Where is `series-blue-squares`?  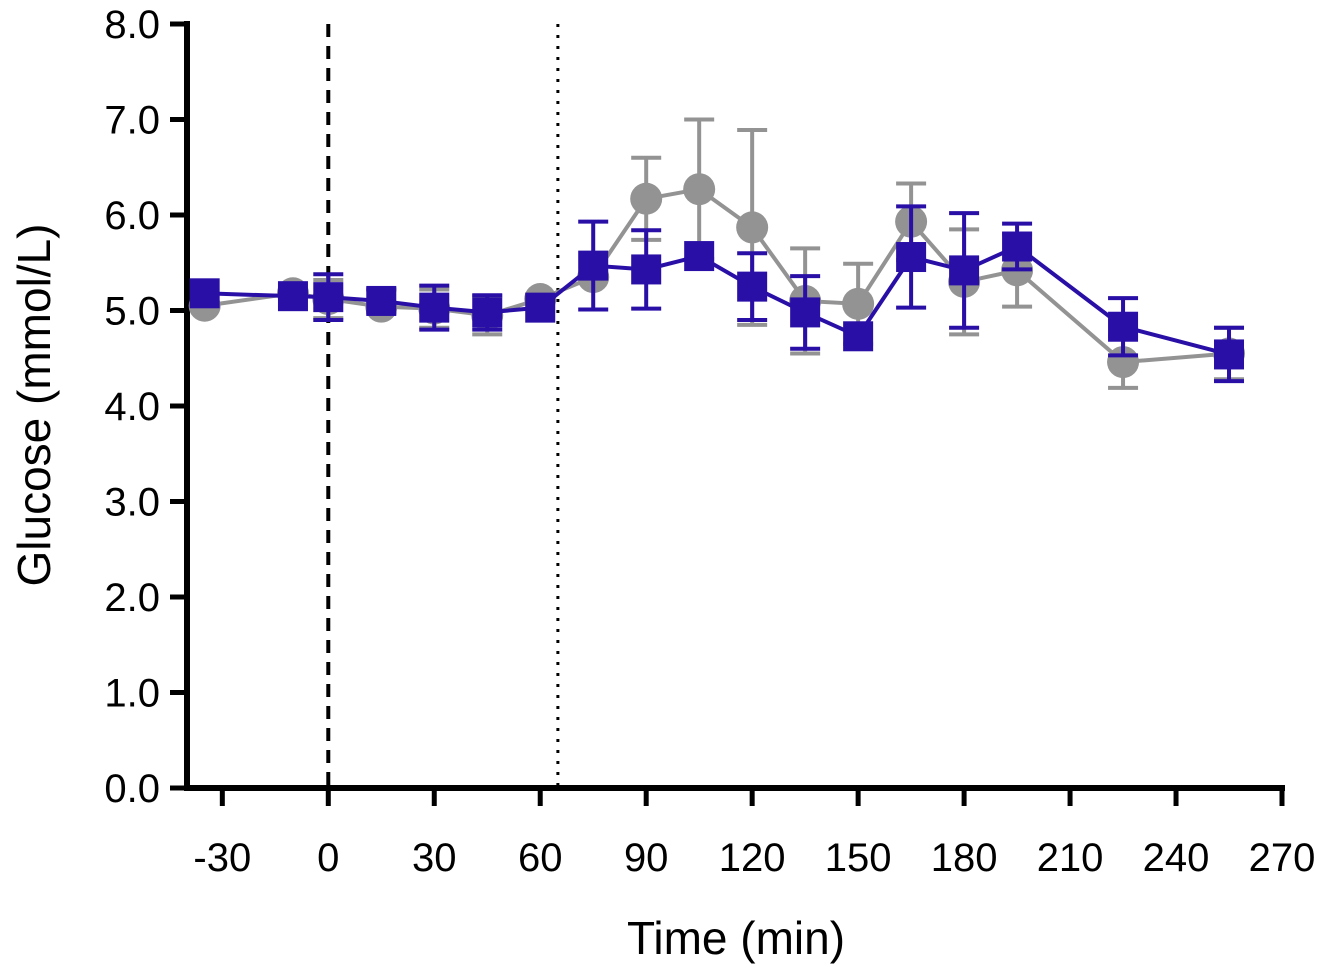
series-blue-squares is located at coordinates (717, 294).